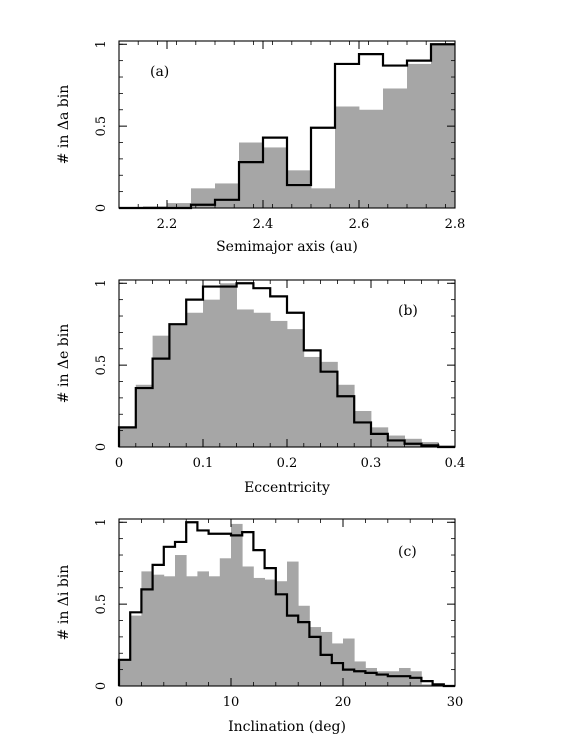 The image size is (581, 752). I want to click on x-tick-label: 2.8, so click(455, 224).